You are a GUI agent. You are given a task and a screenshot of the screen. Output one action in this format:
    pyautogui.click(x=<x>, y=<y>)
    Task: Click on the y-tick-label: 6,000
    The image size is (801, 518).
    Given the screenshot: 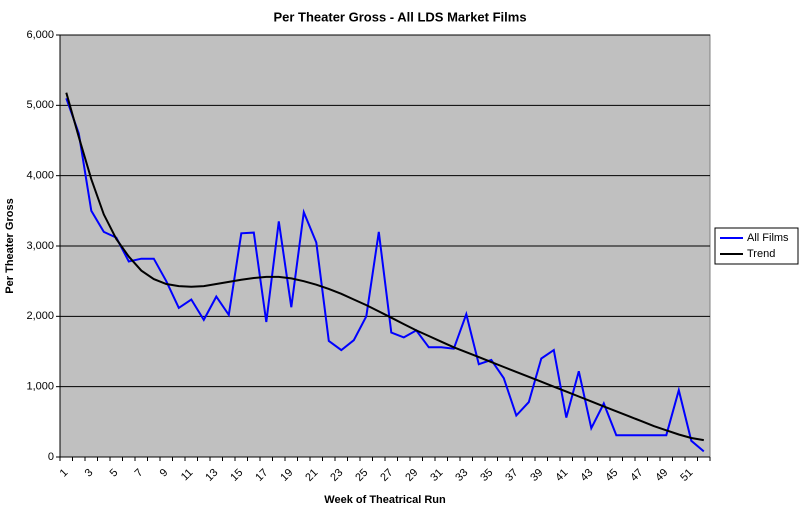 What is the action you would take?
    pyautogui.click(x=40, y=35)
    